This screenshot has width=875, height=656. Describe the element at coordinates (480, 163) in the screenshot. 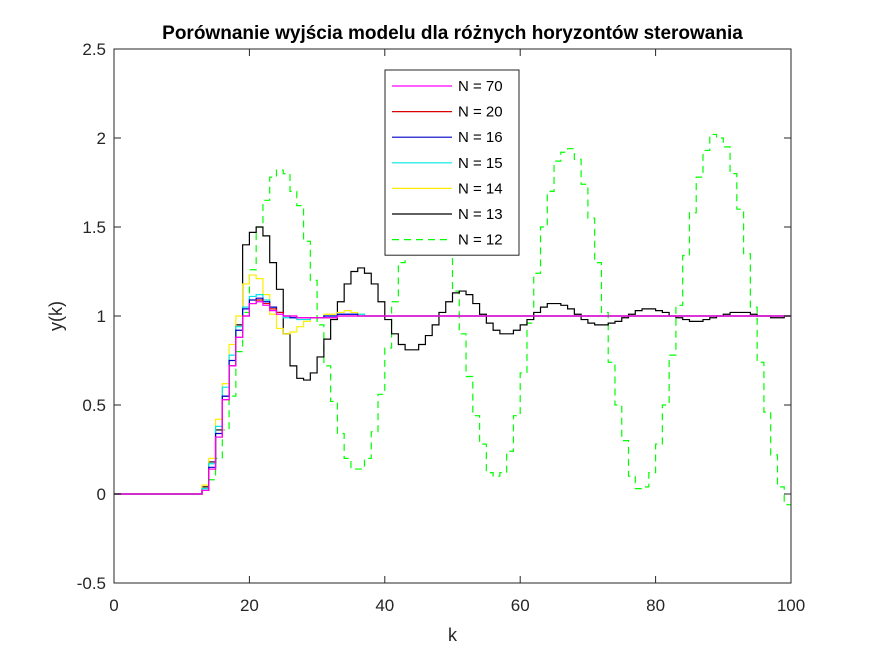

I see `legend-label: N = 15` at that location.